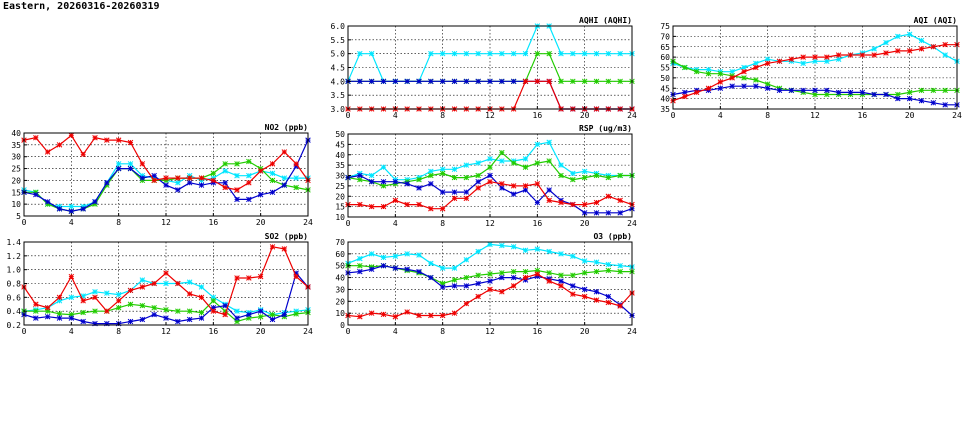  What do you see at coordinates (16, 192) in the screenshot?
I see `y-tick-label: 15` at bounding box center [16, 192].